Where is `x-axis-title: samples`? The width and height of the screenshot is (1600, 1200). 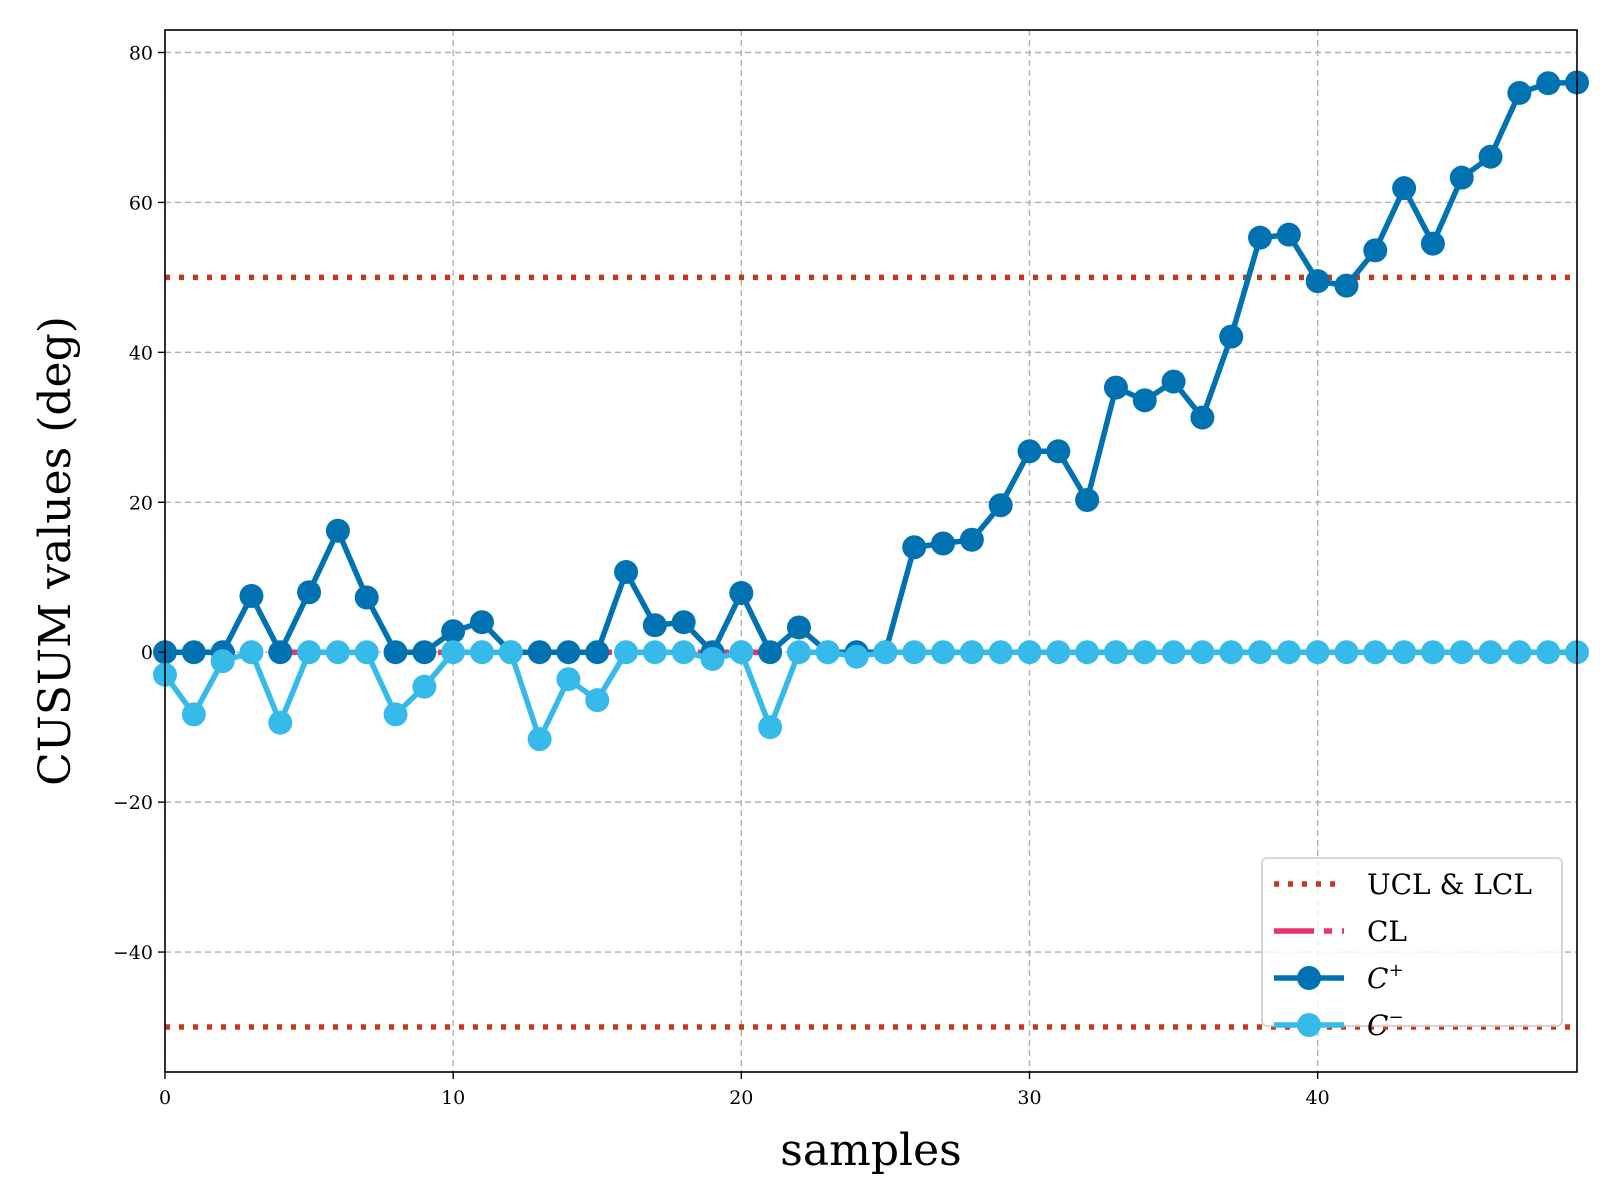 x-axis-title: samples is located at coordinates (870, 1150).